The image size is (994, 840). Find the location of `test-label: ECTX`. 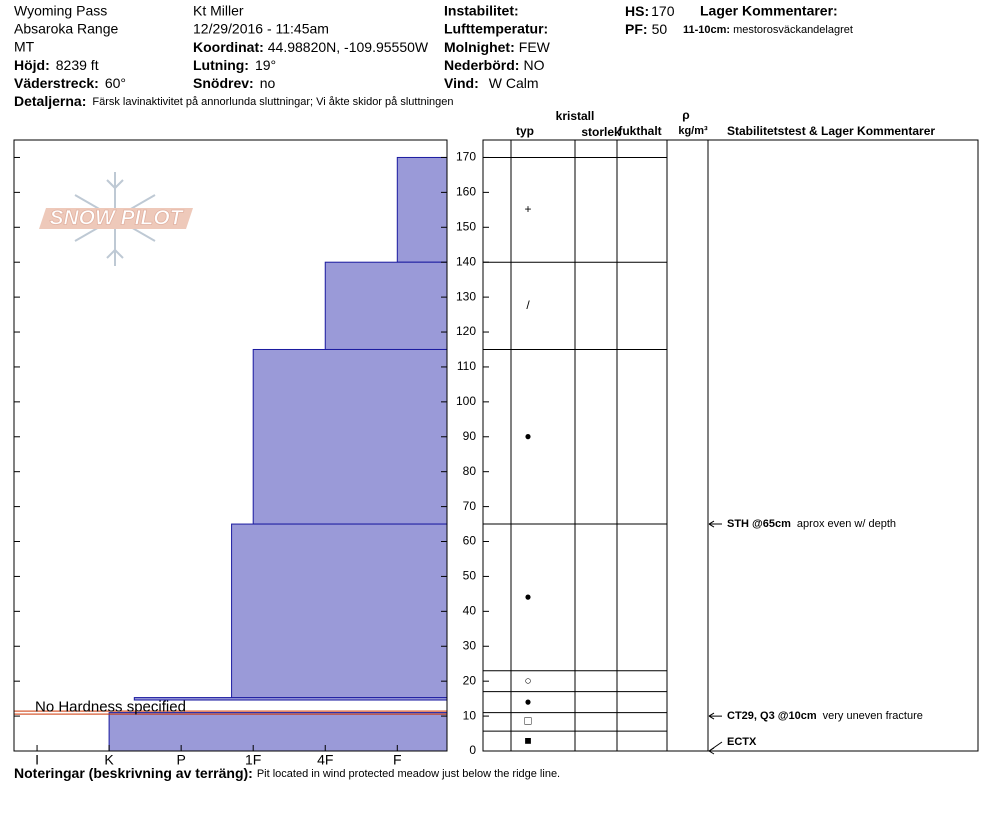

test-label: ECTX is located at coordinates (742, 742).